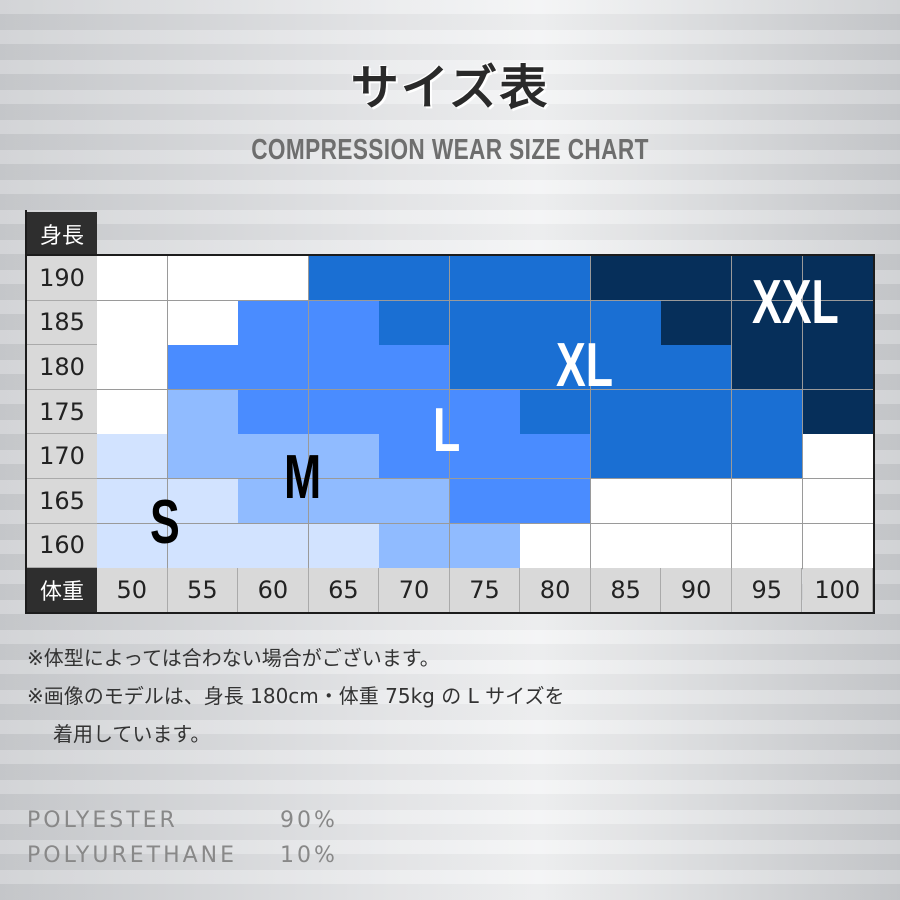  What do you see at coordinates (62, 237) in the screenshot?
I see `height-axis-label: 身長` at bounding box center [62, 237].